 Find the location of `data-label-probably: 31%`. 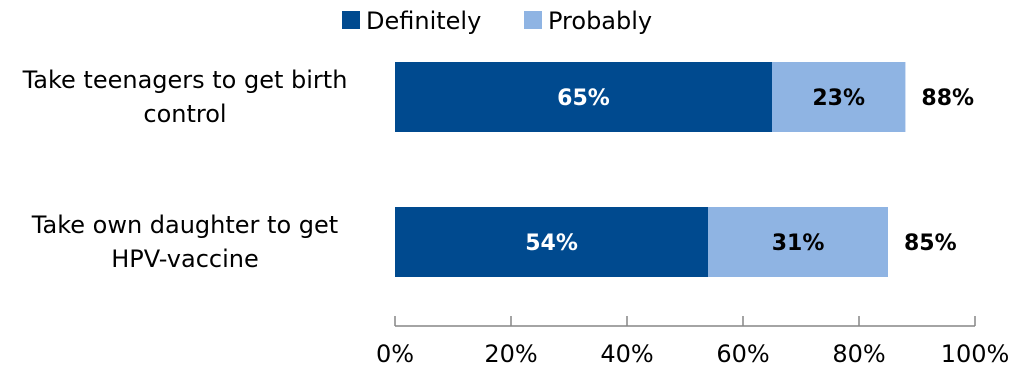

data-label-probably: 31% is located at coordinates (798, 243).